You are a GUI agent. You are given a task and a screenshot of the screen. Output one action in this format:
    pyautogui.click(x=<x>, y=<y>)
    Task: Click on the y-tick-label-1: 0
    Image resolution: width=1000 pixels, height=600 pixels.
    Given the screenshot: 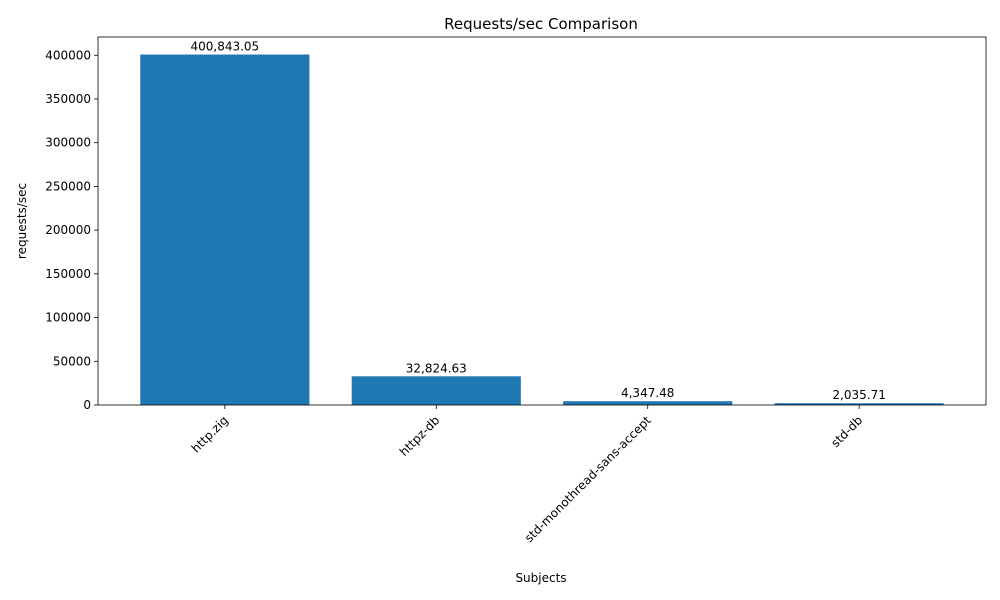 What is the action you would take?
    pyautogui.click(x=87, y=405)
    